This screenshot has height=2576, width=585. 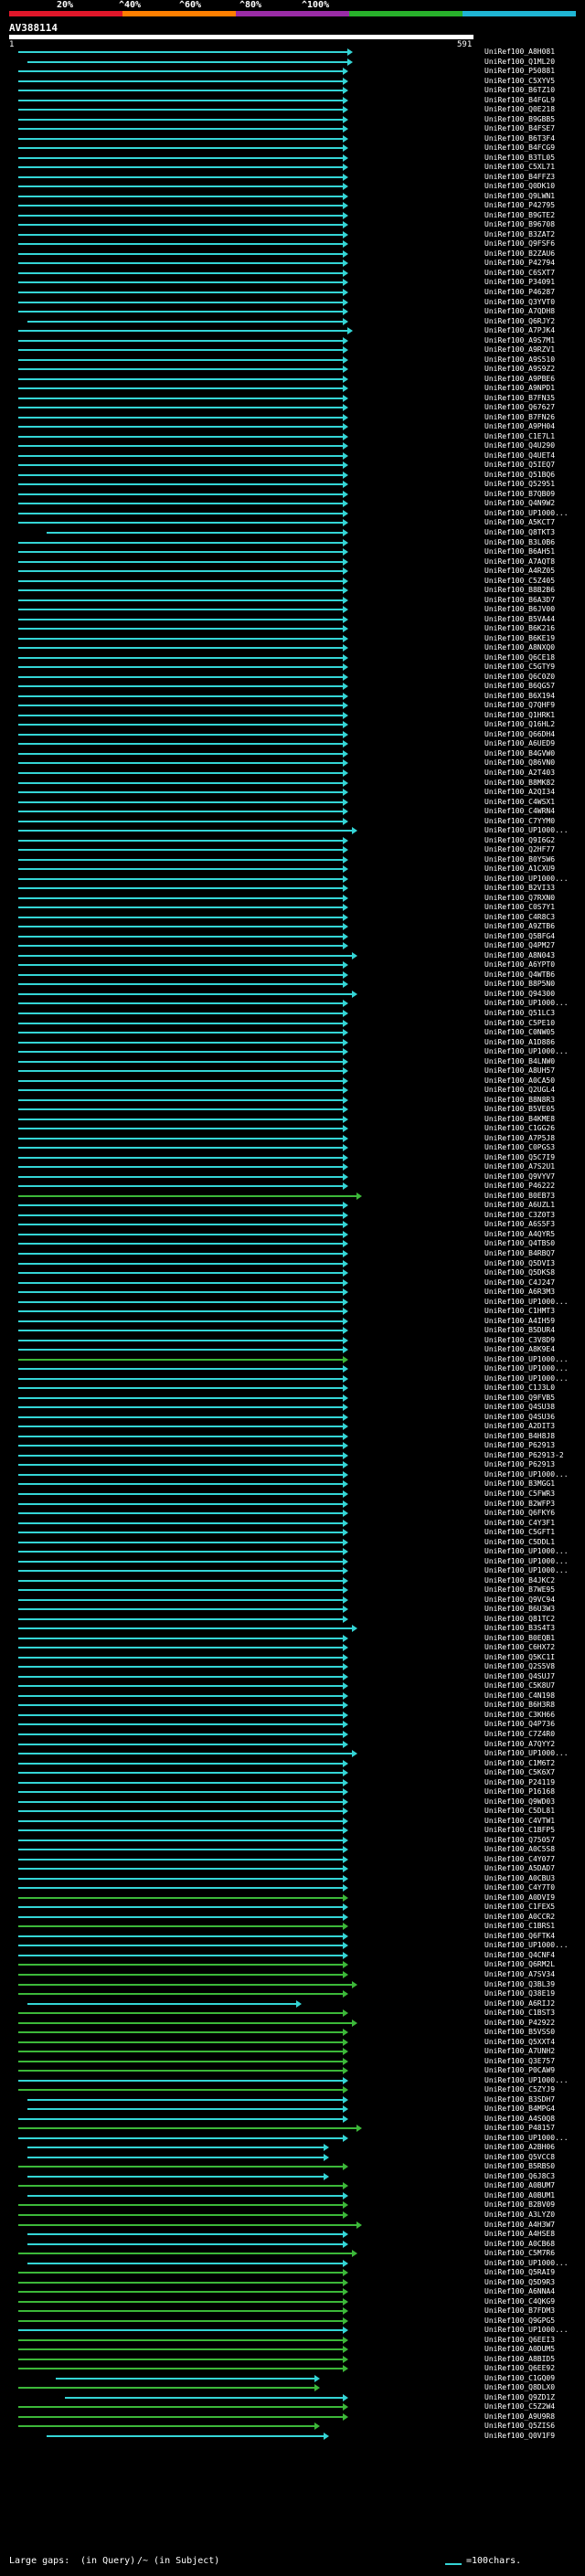 I want to click on hit-row: UniRef100_Q4SU38, so click(x=293, y=1408).